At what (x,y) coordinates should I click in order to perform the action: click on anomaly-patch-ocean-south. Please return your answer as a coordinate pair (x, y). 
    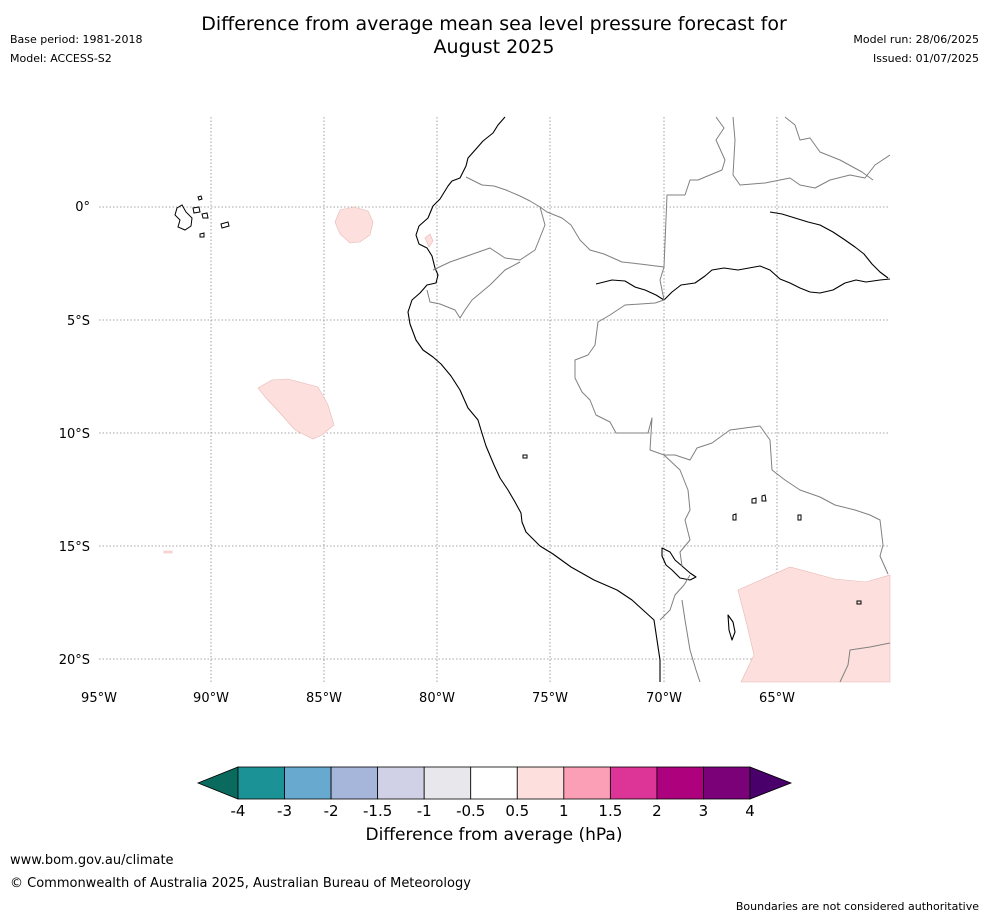
    Looking at the image, I should click on (296, 409).